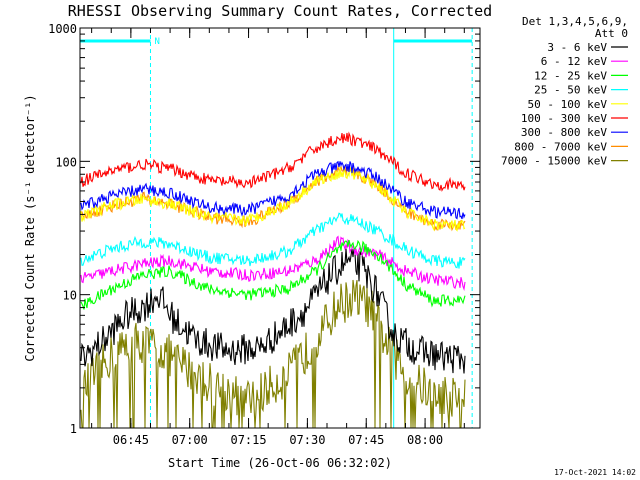  Describe the element at coordinates (62, 29) in the screenshot. I see `y-tick-label: 1000` at that location.